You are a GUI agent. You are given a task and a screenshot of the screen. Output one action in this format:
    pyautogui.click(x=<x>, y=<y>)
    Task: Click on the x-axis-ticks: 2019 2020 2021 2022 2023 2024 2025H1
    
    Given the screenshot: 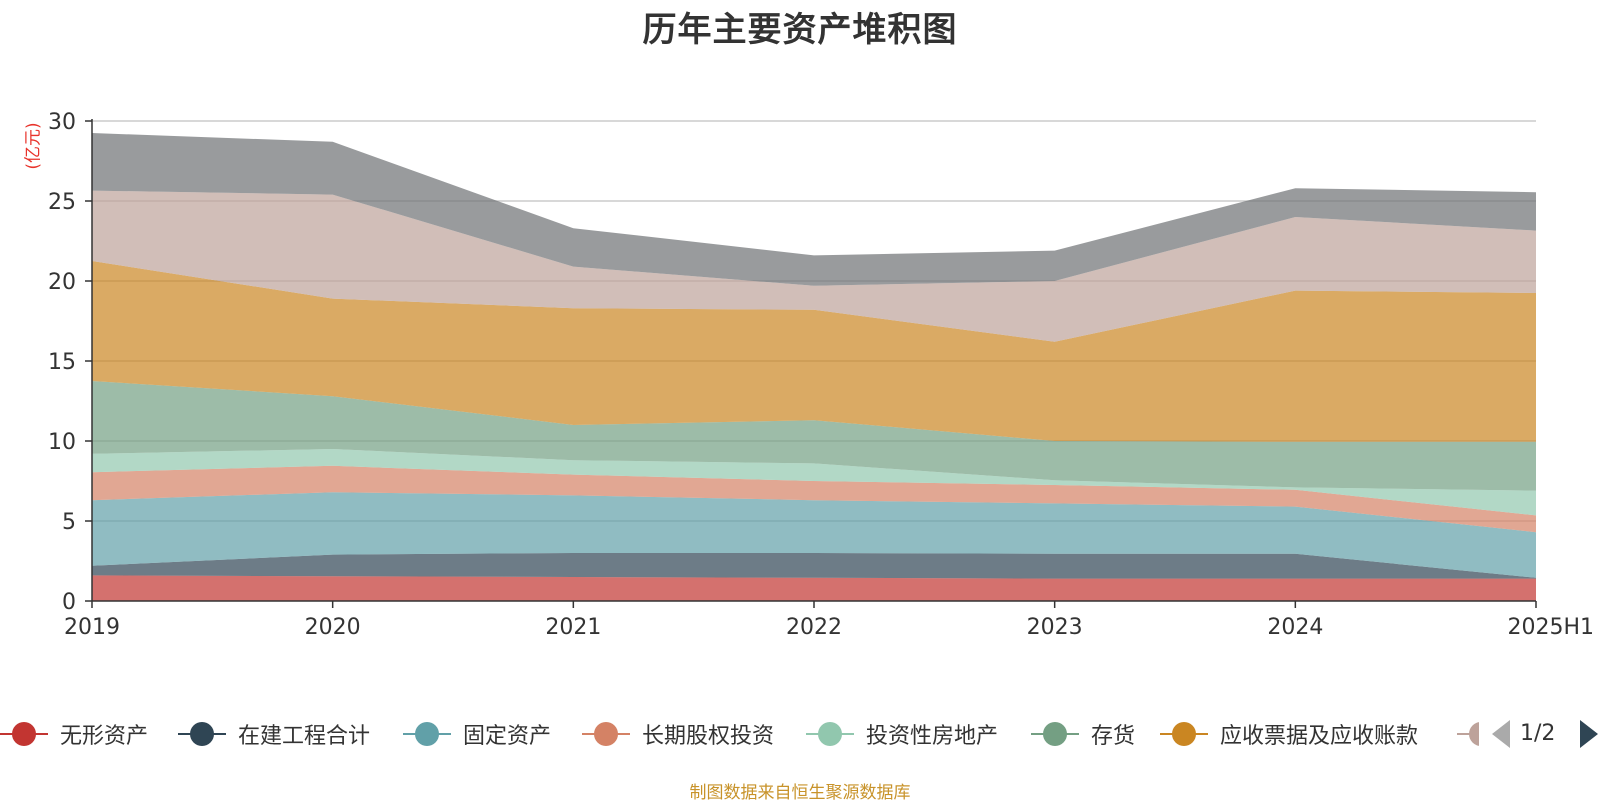 What is the action you would take?
    pyautogui.click(x=829, y=620)
    